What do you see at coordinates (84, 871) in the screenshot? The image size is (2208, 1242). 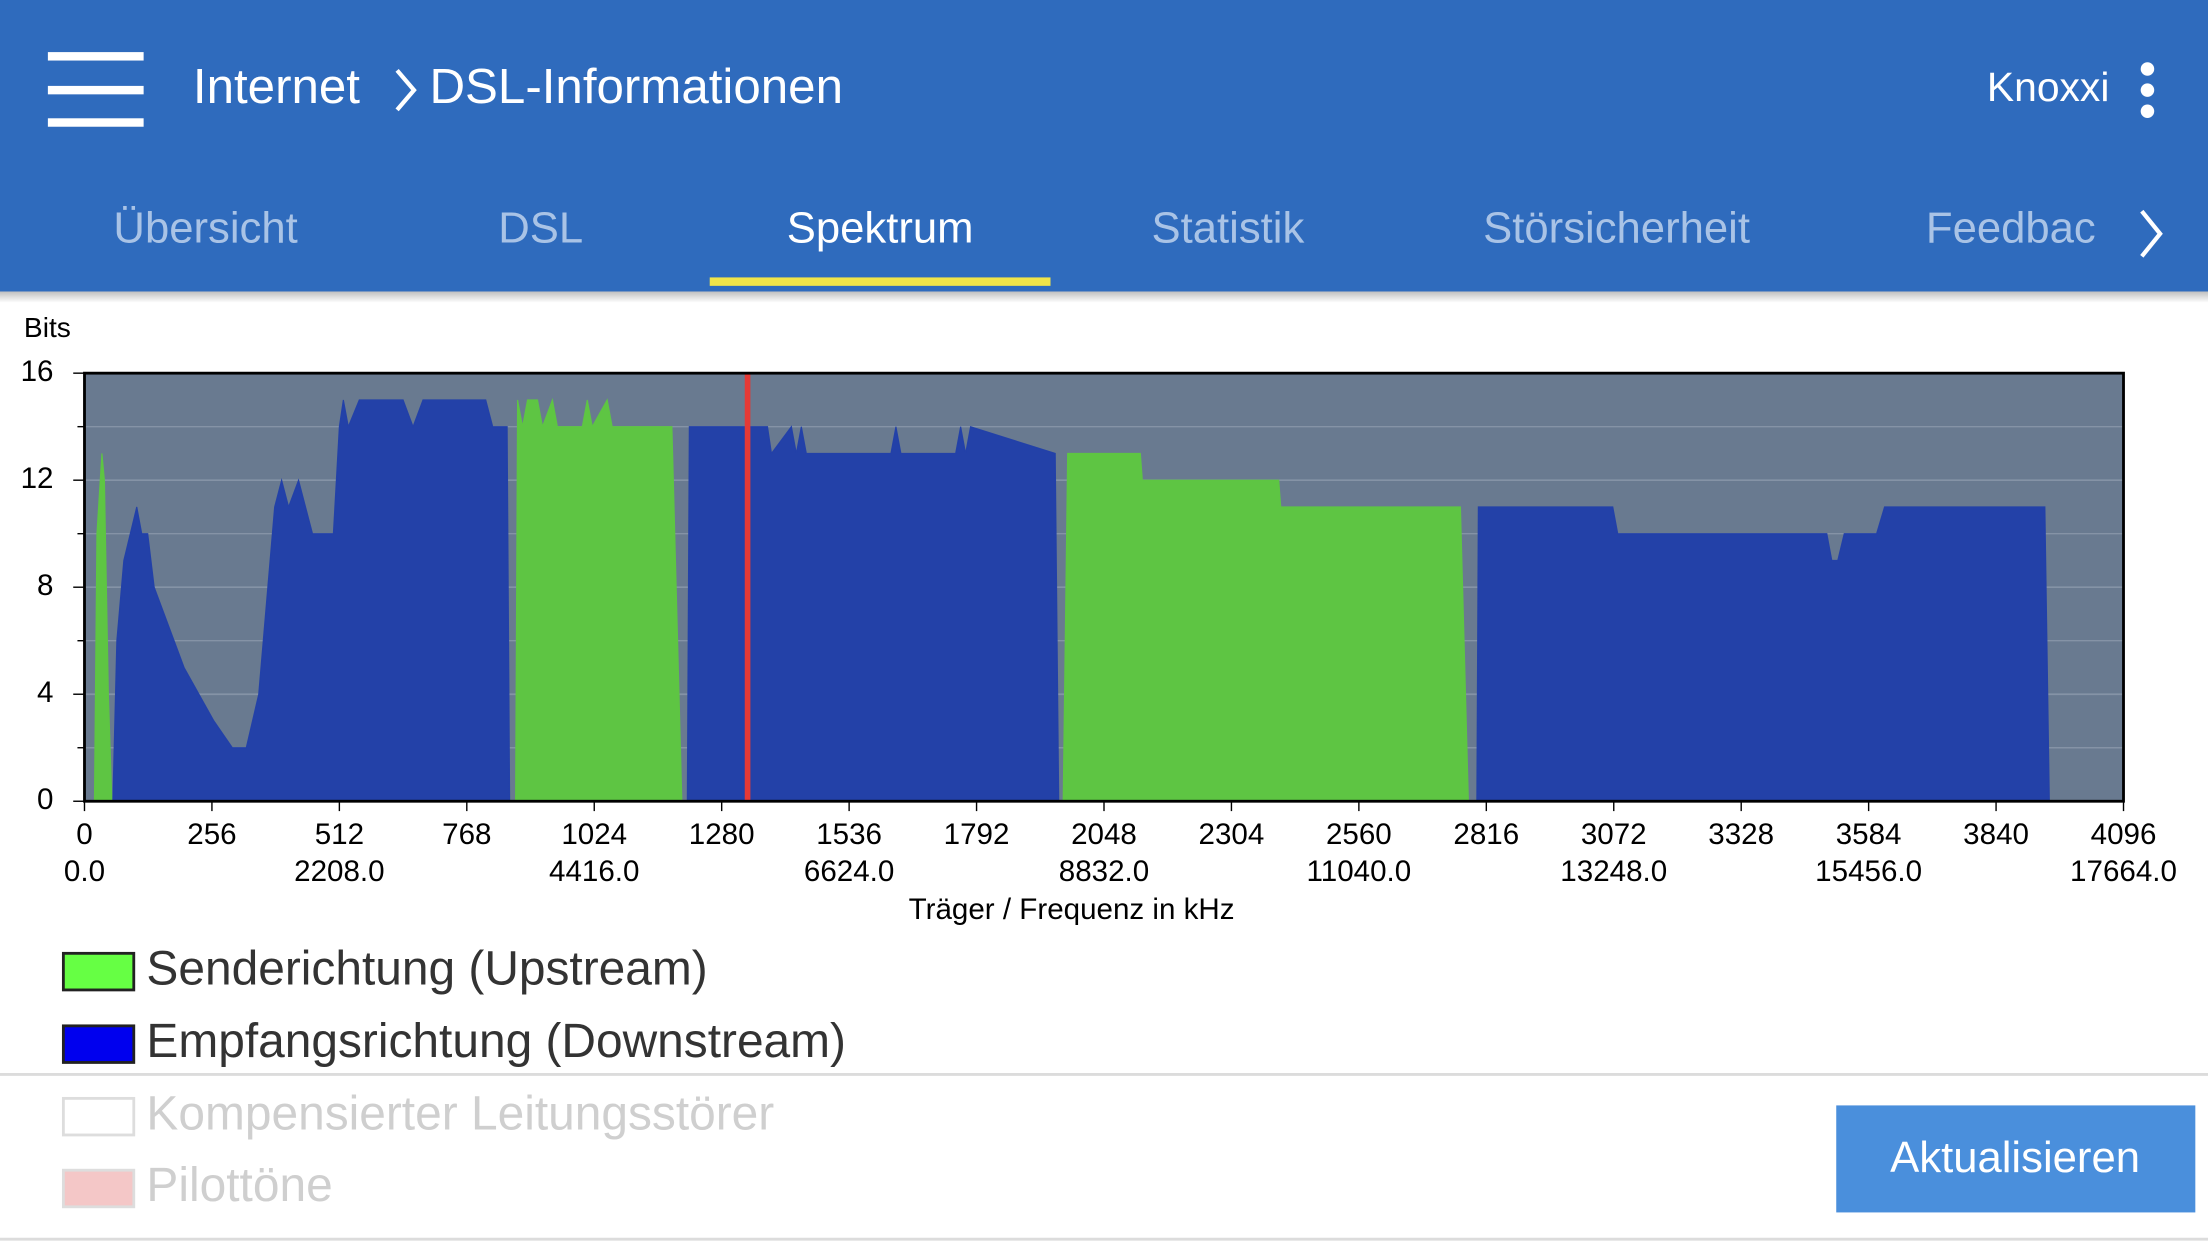 I see `x-freq-label: 0.0` at bounding box center [84, 871].